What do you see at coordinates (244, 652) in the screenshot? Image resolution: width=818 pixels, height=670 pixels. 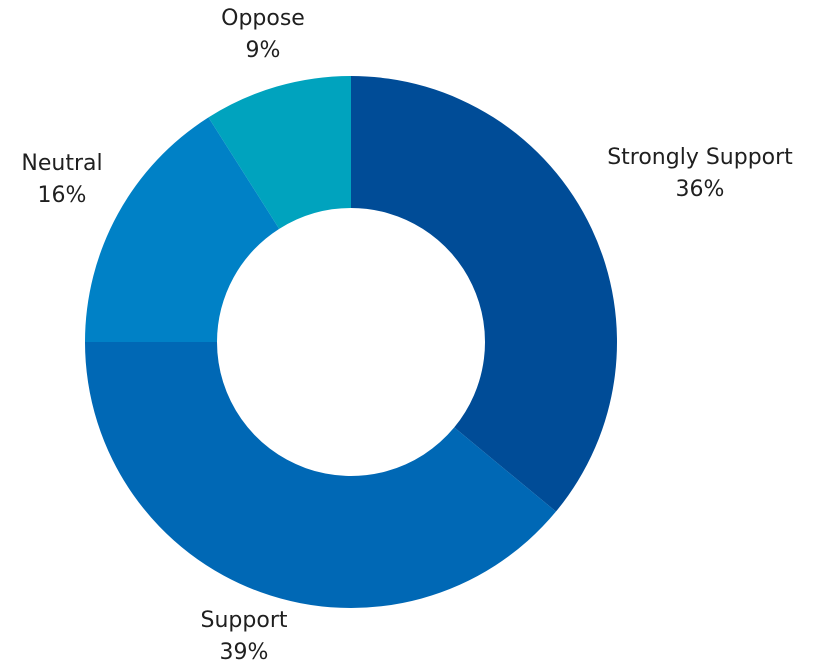 I see `slice-pct-support: 39%` at bounding box center [244, 652].